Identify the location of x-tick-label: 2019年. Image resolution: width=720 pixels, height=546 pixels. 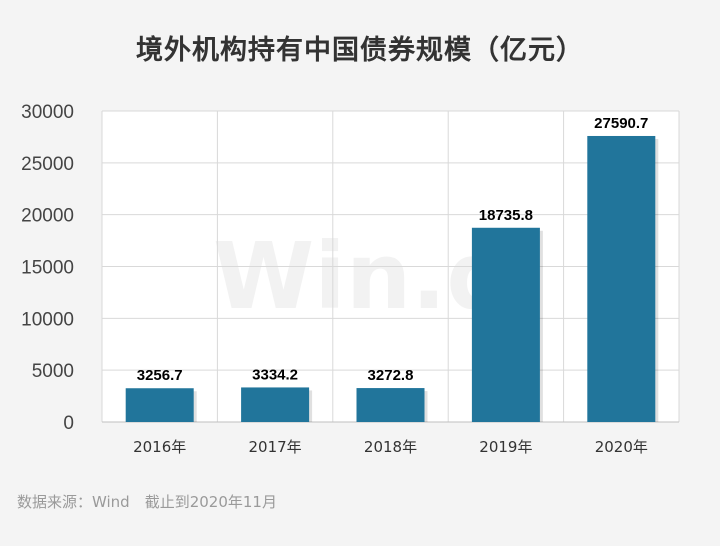
(505, 447).